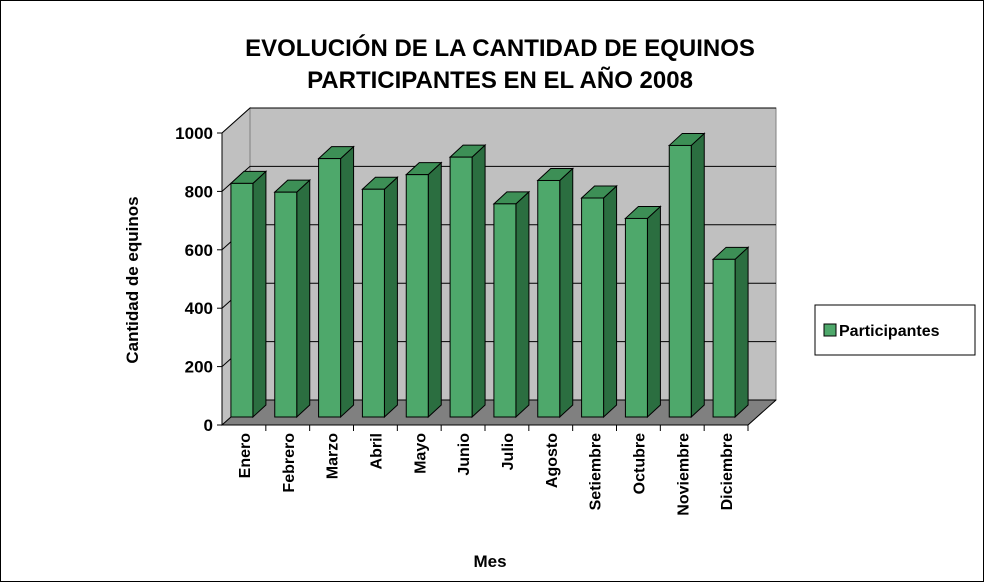 The image size is (984, 582). I want to click on y-tick-label: 600, so click(199, 250).